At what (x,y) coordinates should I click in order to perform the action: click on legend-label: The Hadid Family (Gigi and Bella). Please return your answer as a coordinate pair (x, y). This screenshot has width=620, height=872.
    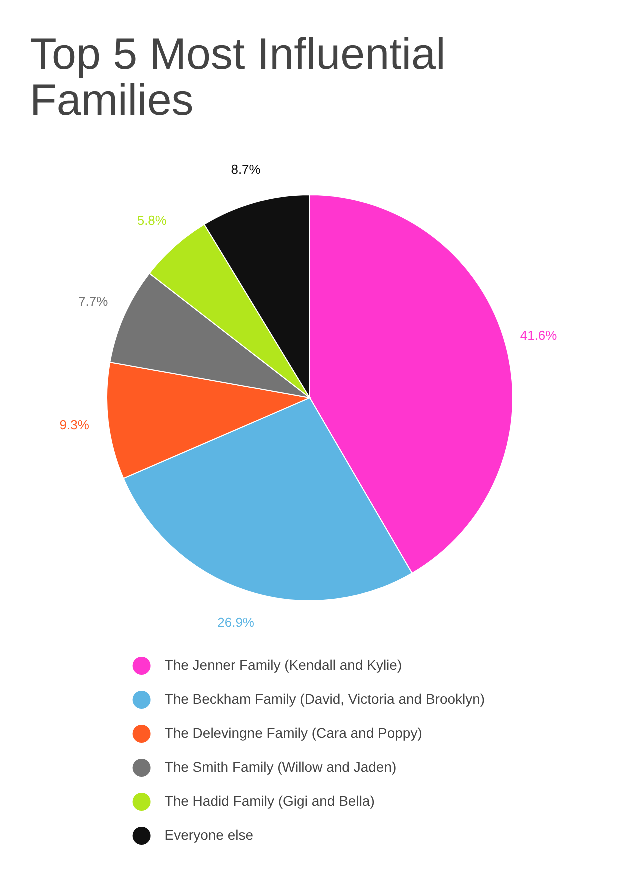
    Looking at the image, I should click on (269, 801).